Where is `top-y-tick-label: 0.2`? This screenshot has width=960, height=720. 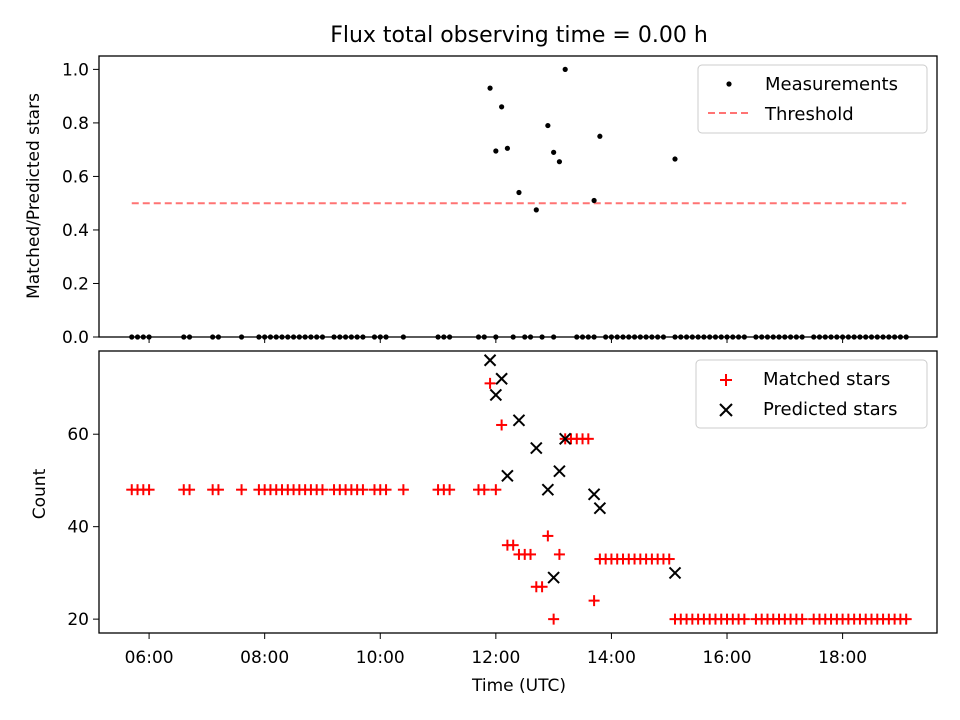 top-y-tick-label: 0.2 is located at coordinates (75, 284).